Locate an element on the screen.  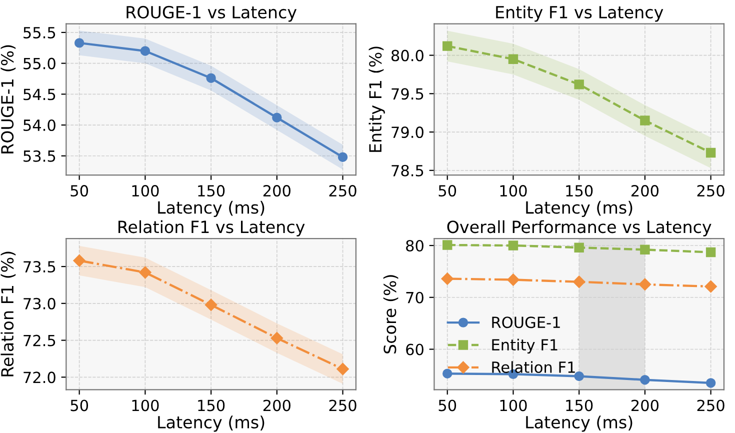
y-tick-label: 60 is located at coordinates (415, 350).